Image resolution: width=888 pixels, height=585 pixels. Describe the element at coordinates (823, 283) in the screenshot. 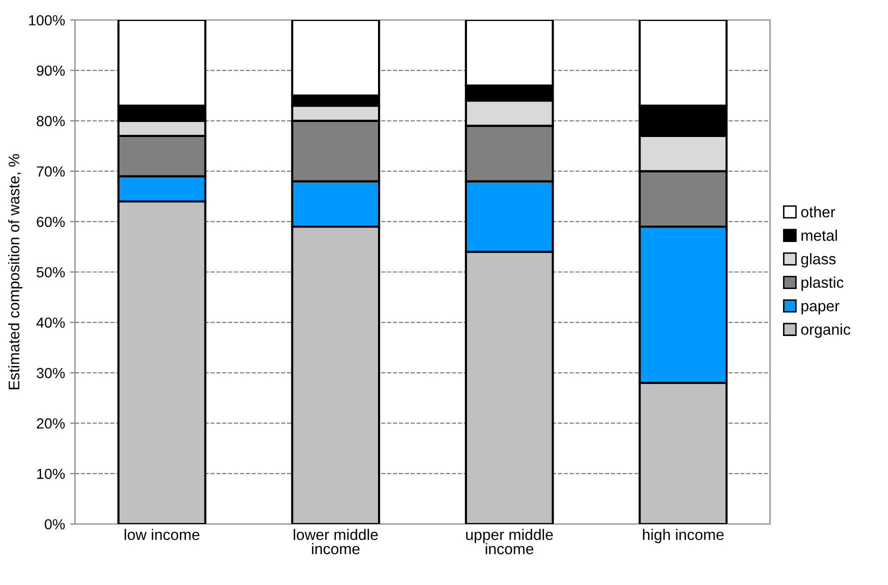

I see `legend-label: plastic` at that location.